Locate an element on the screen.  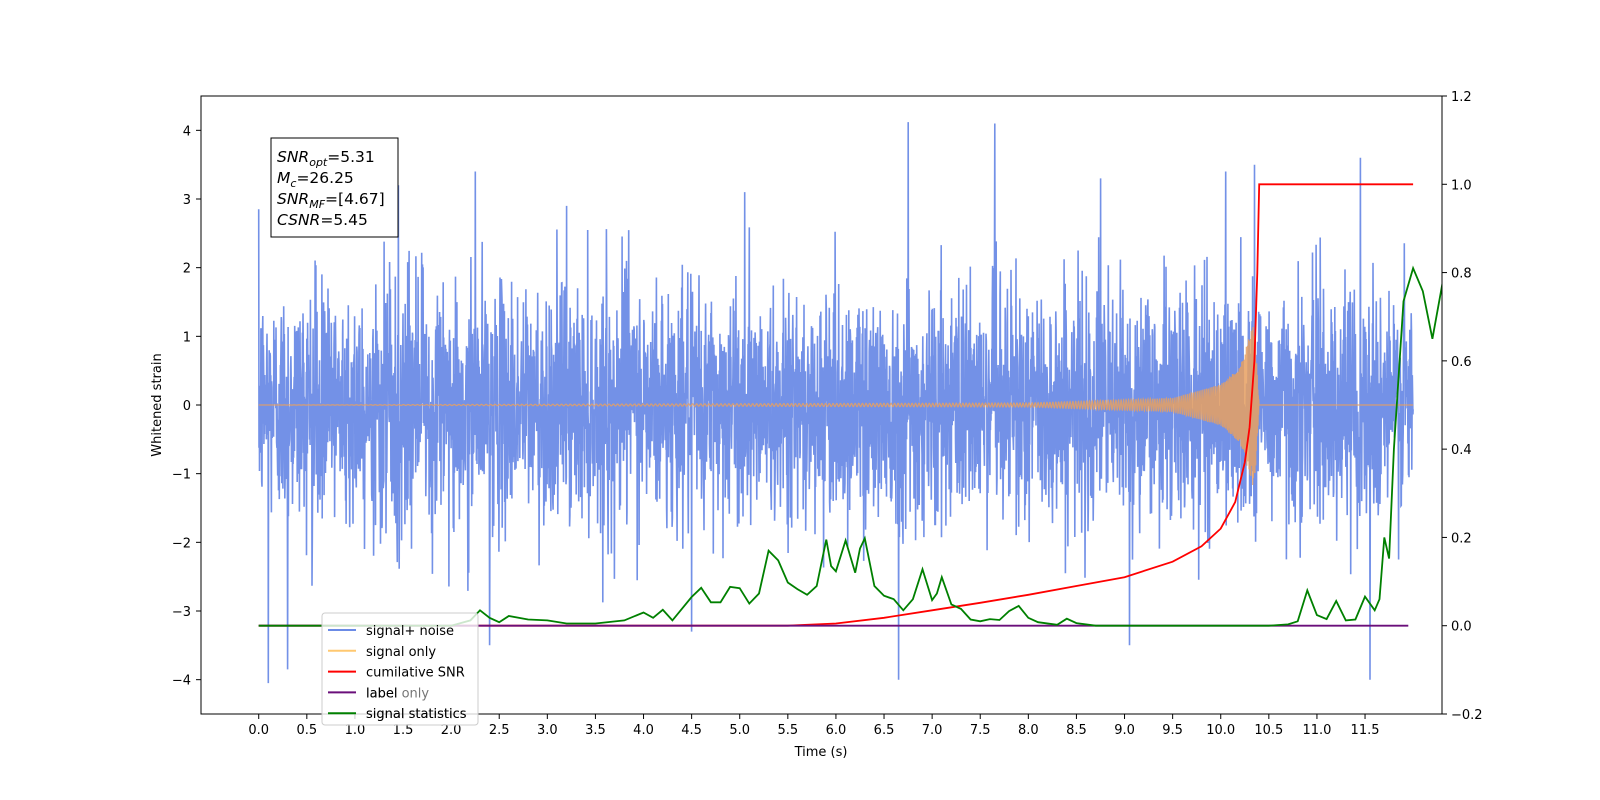
x-tick-label: 0.0 is located at coordinates (258, 730).